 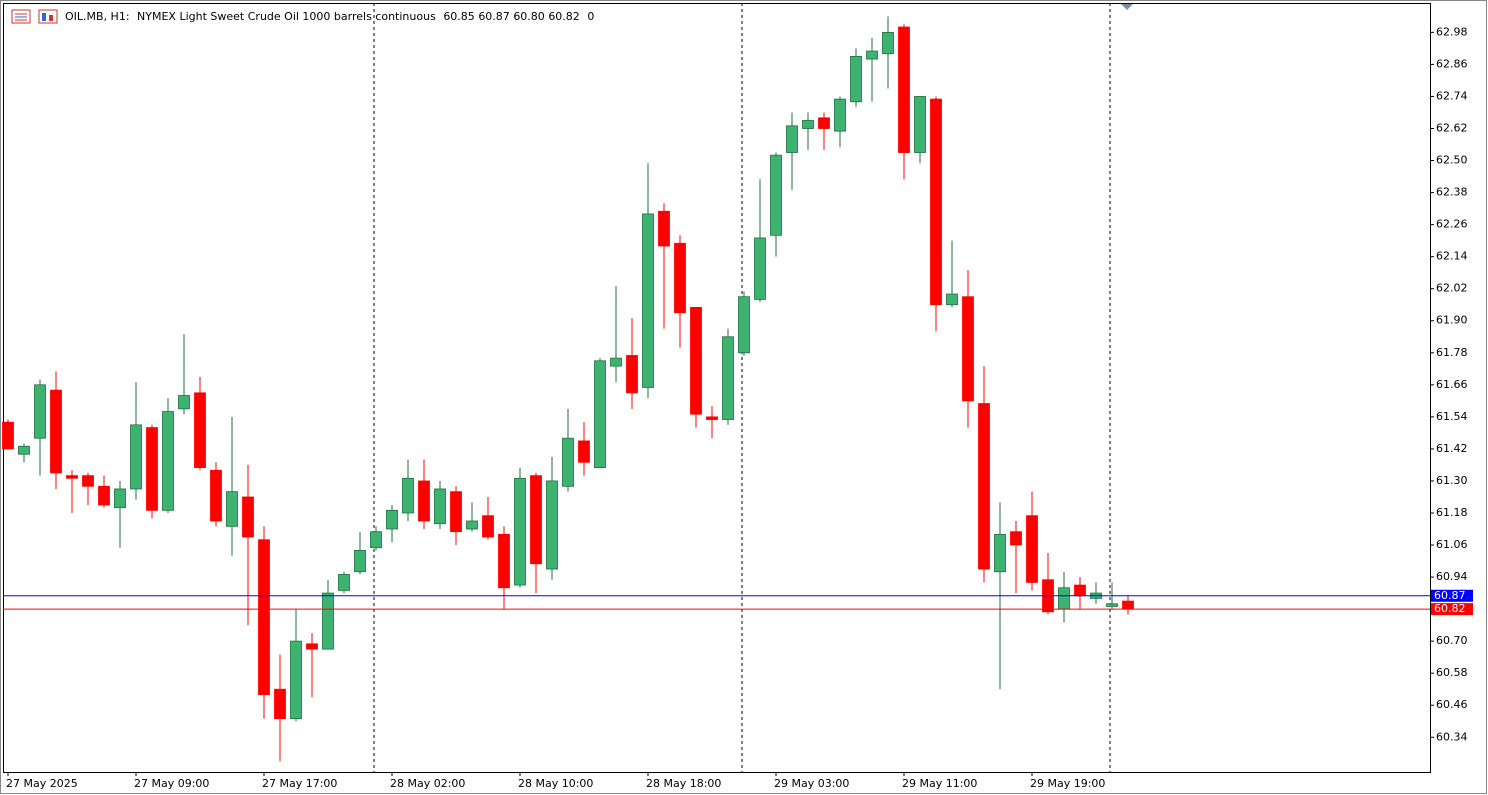 What do you see at coordinates (683, 783) in the screenshot?
I see `x-tick-label: 28 May 18:00` at bounding box center [683, 783].